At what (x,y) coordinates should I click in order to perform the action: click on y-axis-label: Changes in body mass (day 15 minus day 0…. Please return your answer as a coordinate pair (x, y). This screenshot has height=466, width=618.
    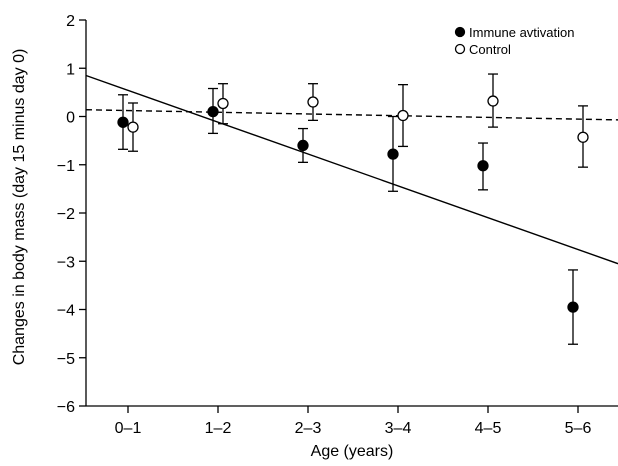
    Looking at the image, I should click on (19, 207).